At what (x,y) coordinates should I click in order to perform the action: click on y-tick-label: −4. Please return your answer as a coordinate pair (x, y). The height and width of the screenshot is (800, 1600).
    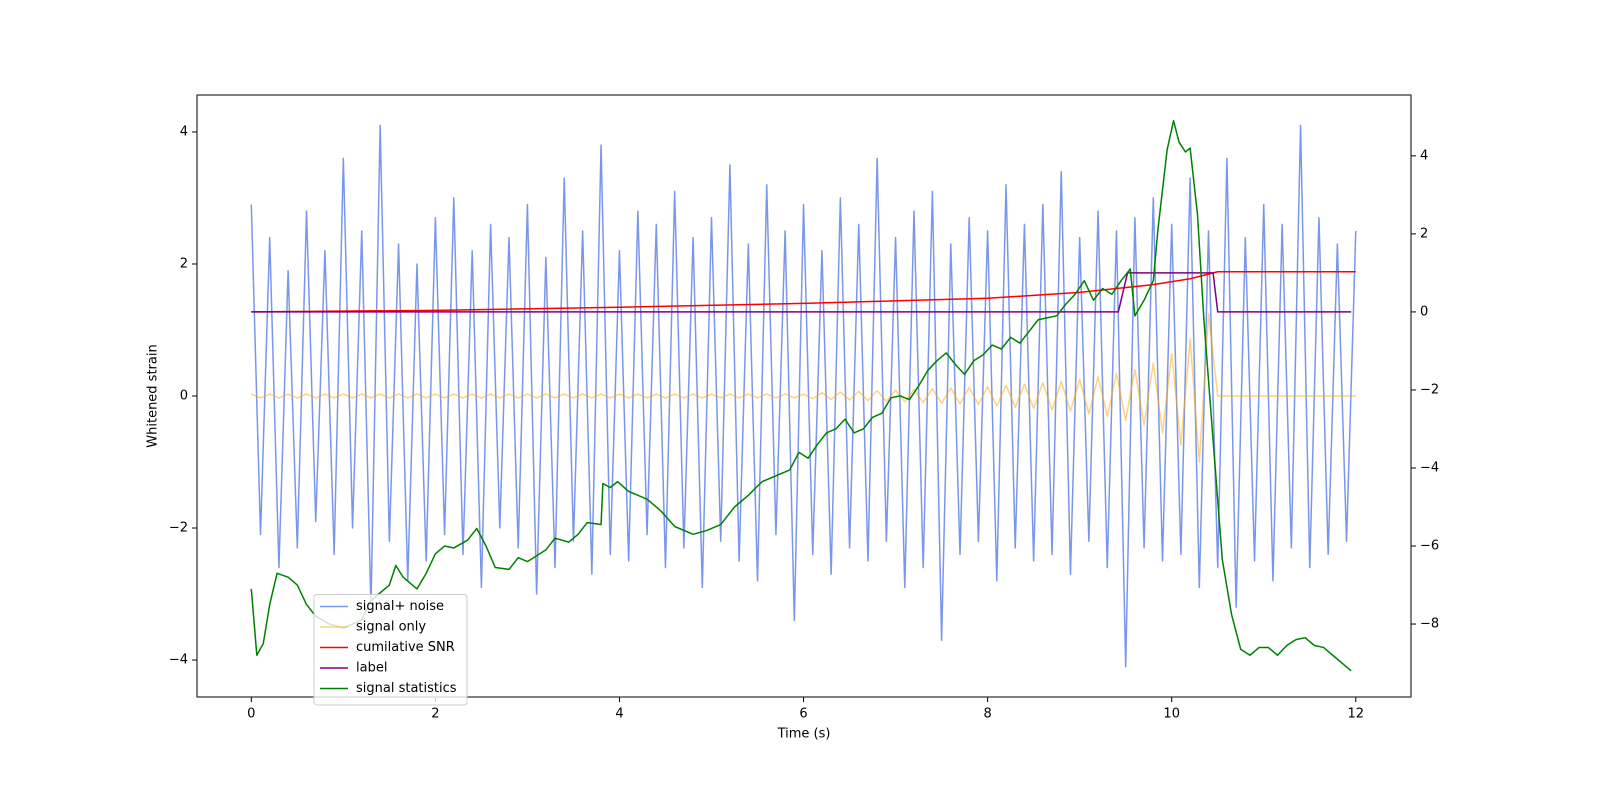
    Looking at the image, I should click on (178, 660).